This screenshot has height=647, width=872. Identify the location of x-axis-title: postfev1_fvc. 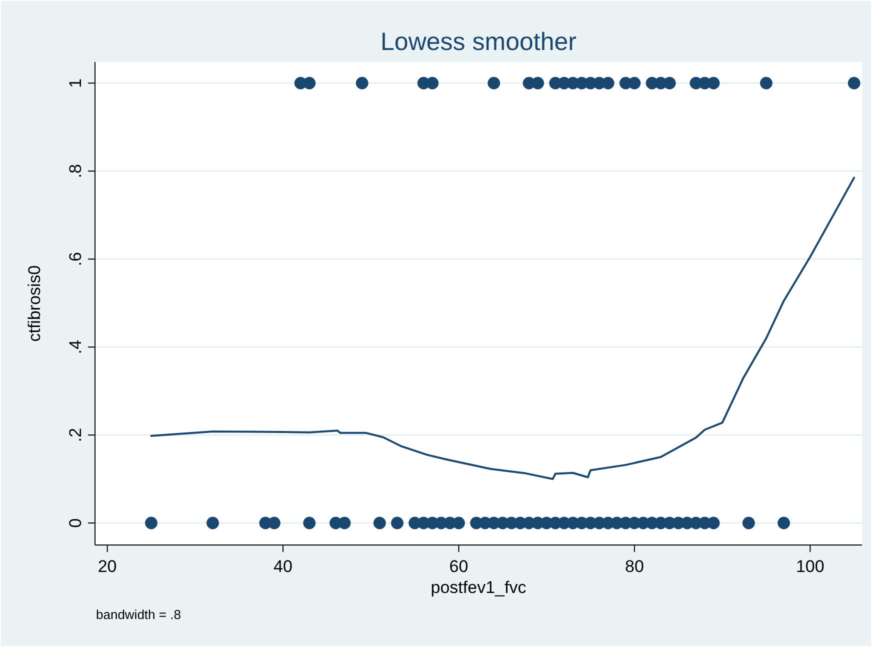
(478, 587).